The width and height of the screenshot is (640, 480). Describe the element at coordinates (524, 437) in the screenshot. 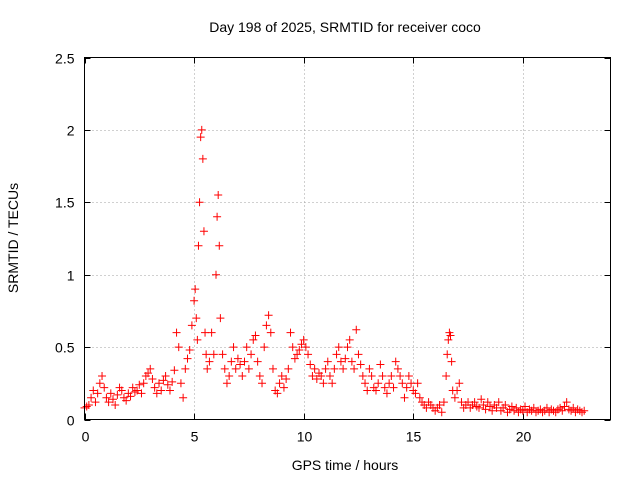

I see `x-tick-label: 20` at that location.